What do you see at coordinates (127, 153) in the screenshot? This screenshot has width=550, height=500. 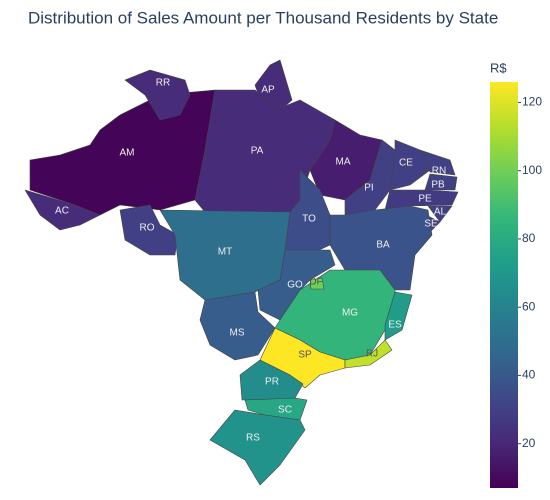 I see `state-label: AM` at bounding box center [127, 153].